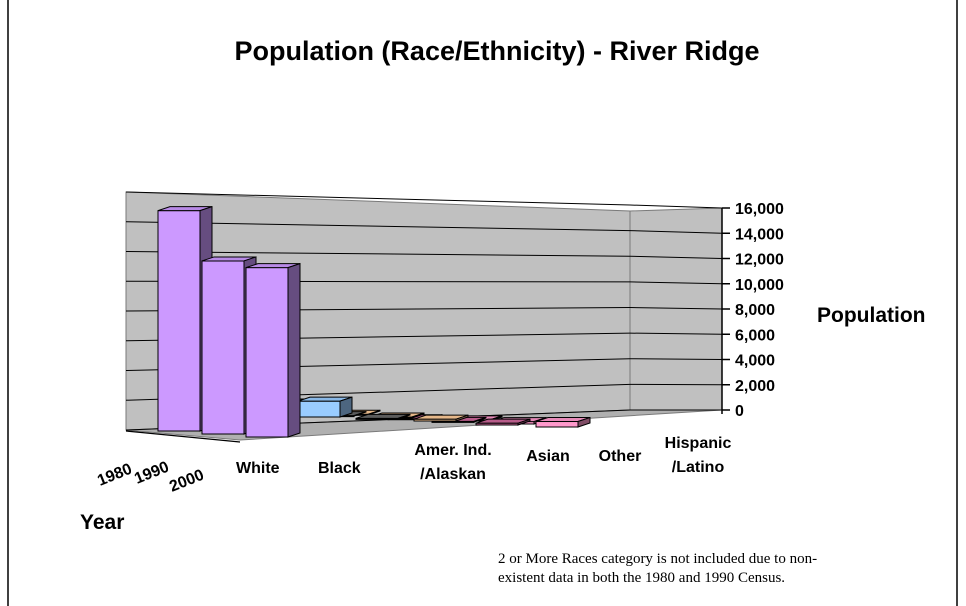  I want to click on y-tick-label: 8,000, so click(755, 310).